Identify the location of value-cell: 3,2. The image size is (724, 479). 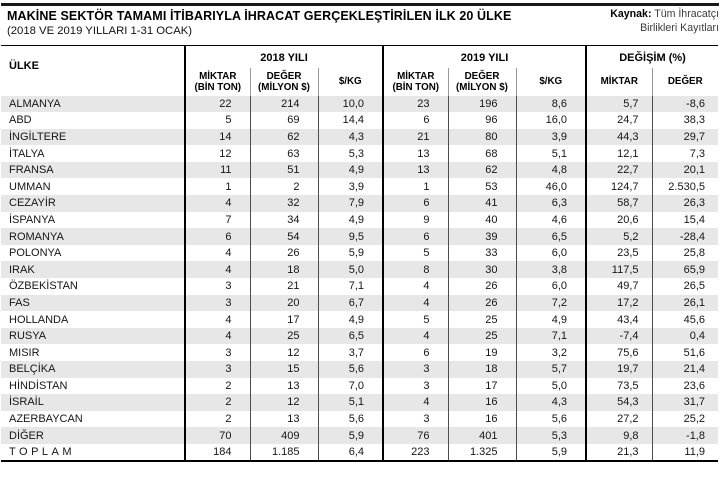
(550, 352).